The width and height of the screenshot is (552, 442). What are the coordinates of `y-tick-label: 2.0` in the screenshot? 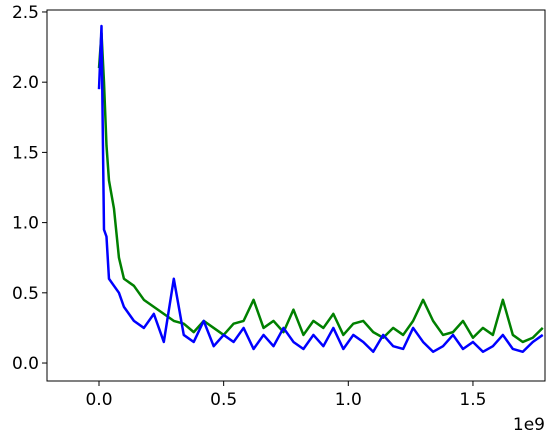 It's located at (25, 83).